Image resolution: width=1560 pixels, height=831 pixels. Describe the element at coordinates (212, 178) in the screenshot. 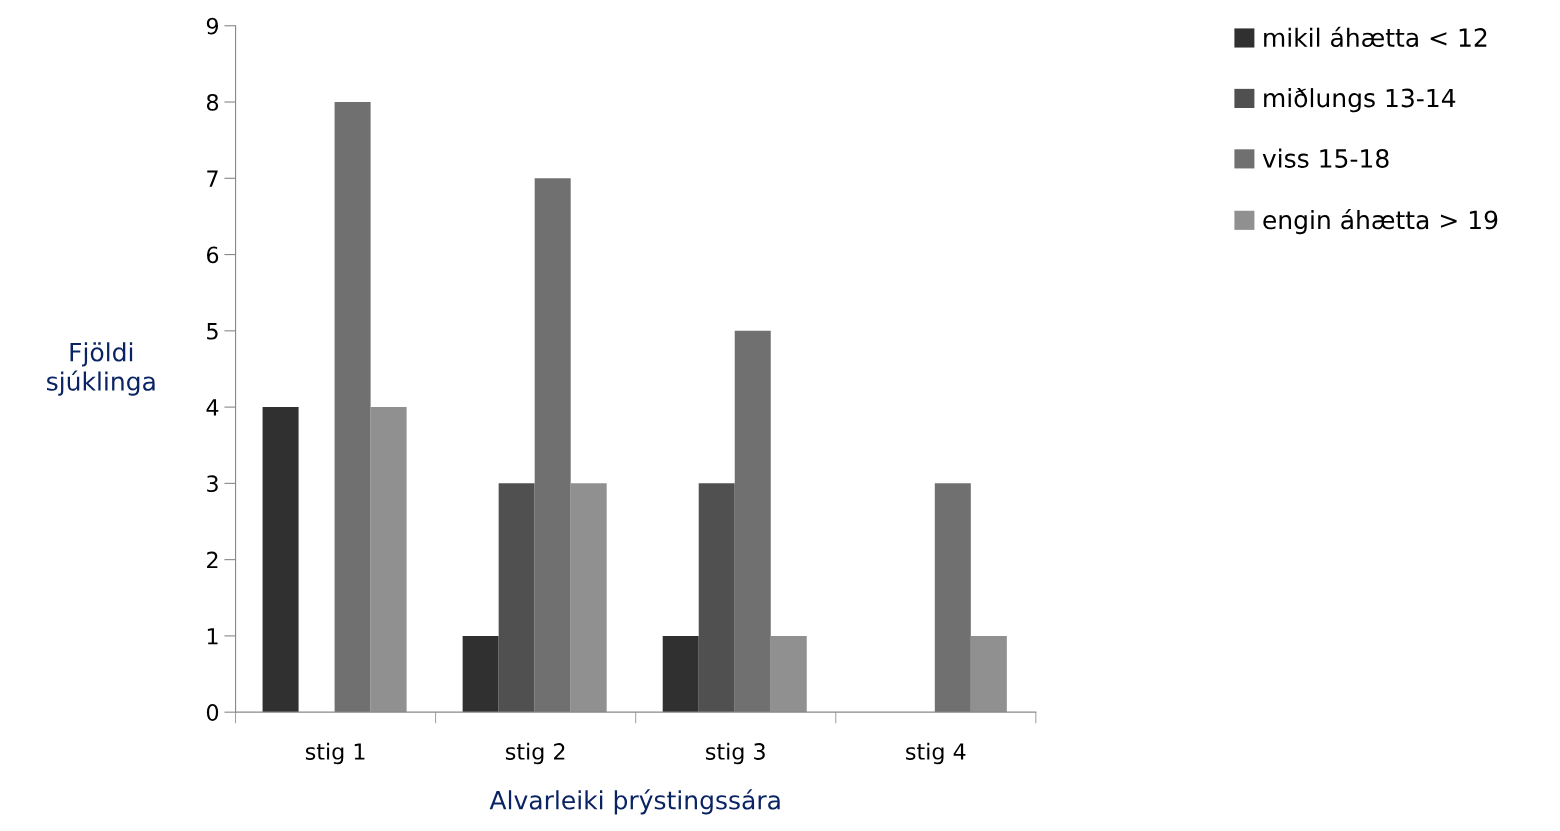

I see `y-tick-label: 7` at that location.